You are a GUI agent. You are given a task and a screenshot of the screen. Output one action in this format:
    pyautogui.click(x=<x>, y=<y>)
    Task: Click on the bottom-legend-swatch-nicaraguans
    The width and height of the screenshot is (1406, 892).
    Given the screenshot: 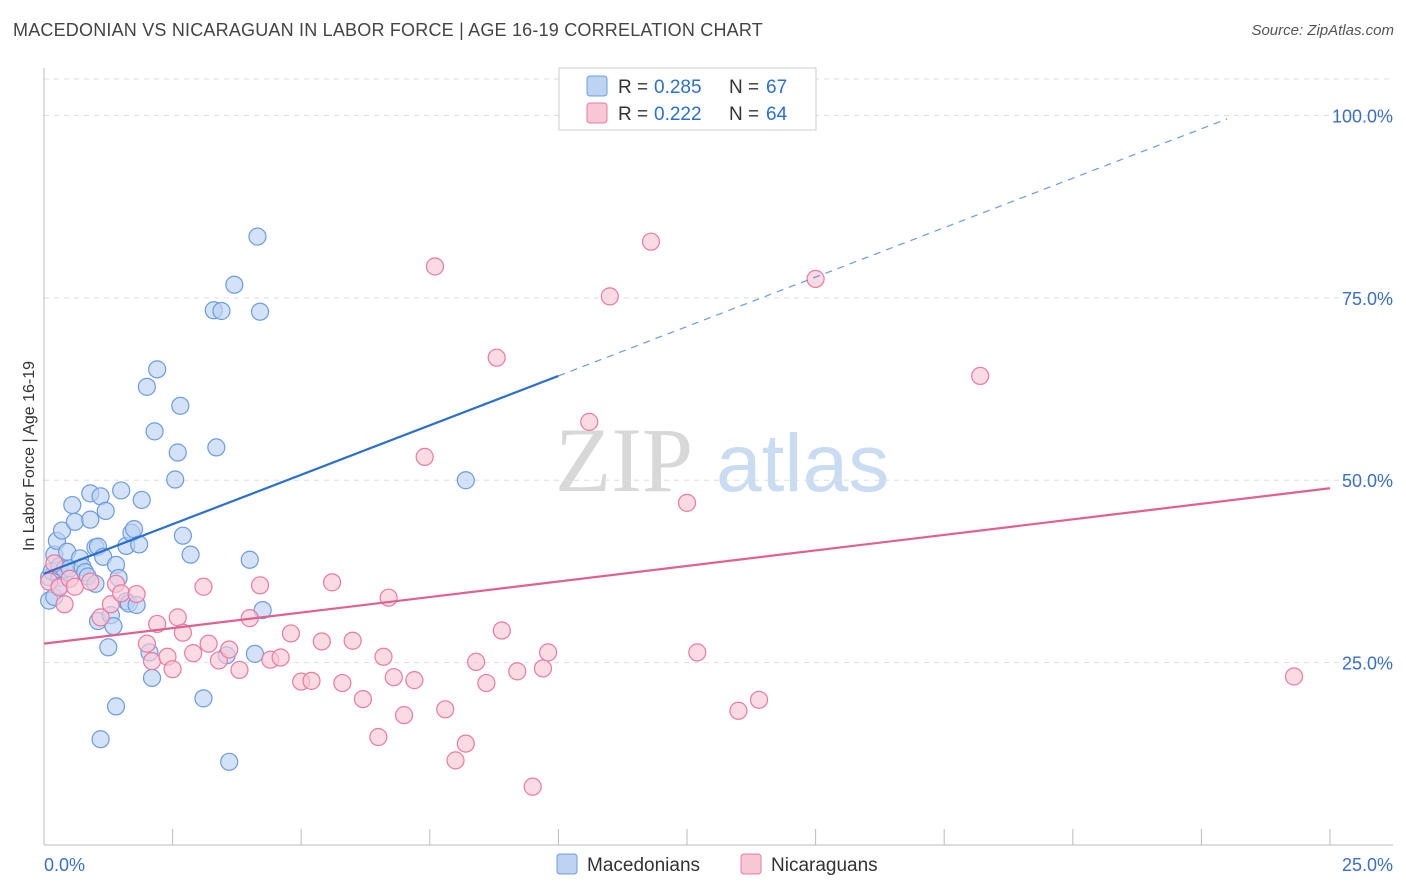 What is the action you would take?
    pyautogui.click(x=751, y=864)
    